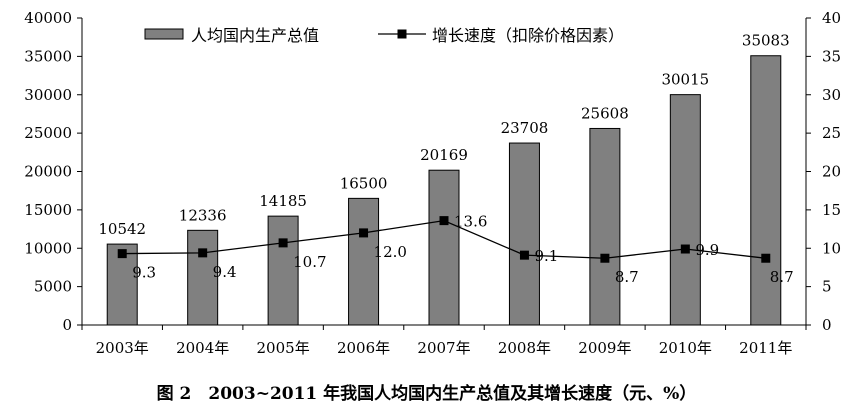  I want to click on bar-value-label: 20169, so click(444, 155).